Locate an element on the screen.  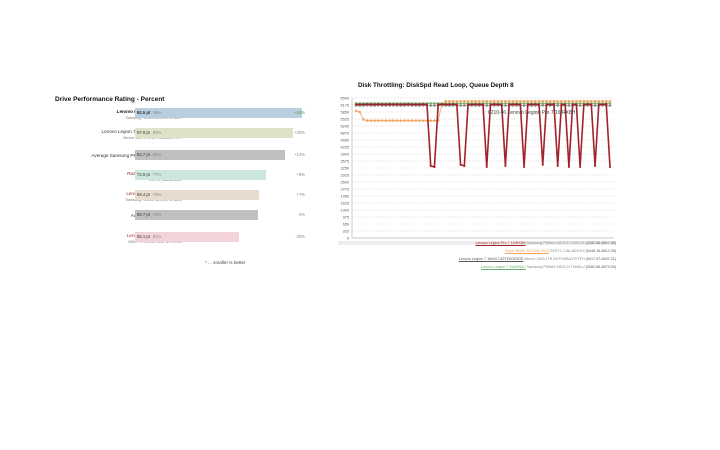
rating-bar-value: 92.5 pt 98% is located at coordinates (149, 113).